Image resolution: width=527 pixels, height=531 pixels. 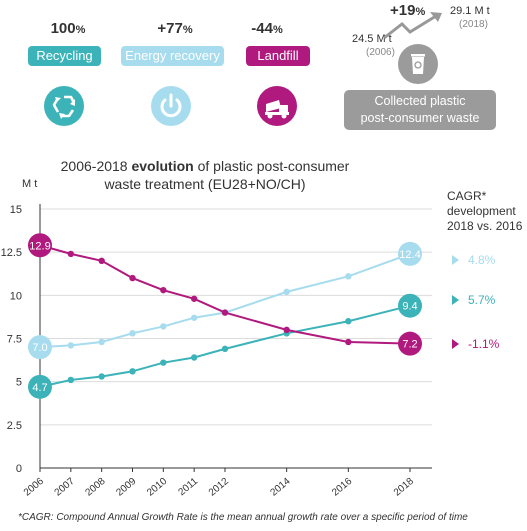 I want to click on x-tick-label: 2011, so click(x=189, y=487).